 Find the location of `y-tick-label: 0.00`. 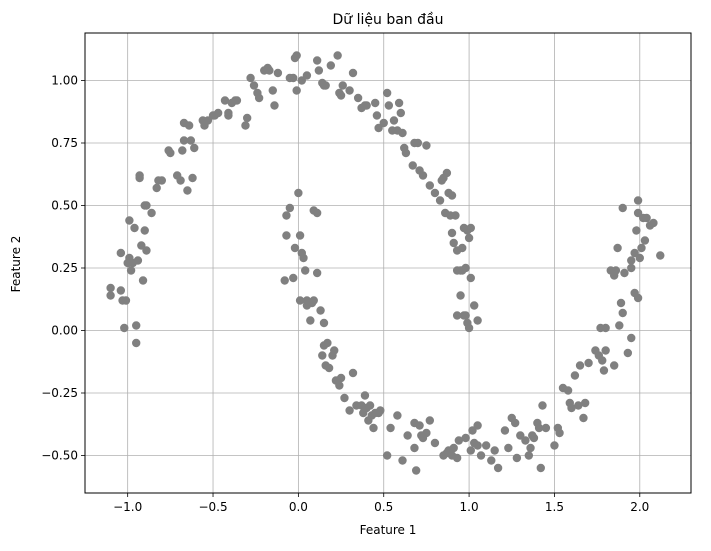

y-tick-label: 0.00 is located at coordinates (64, 331).